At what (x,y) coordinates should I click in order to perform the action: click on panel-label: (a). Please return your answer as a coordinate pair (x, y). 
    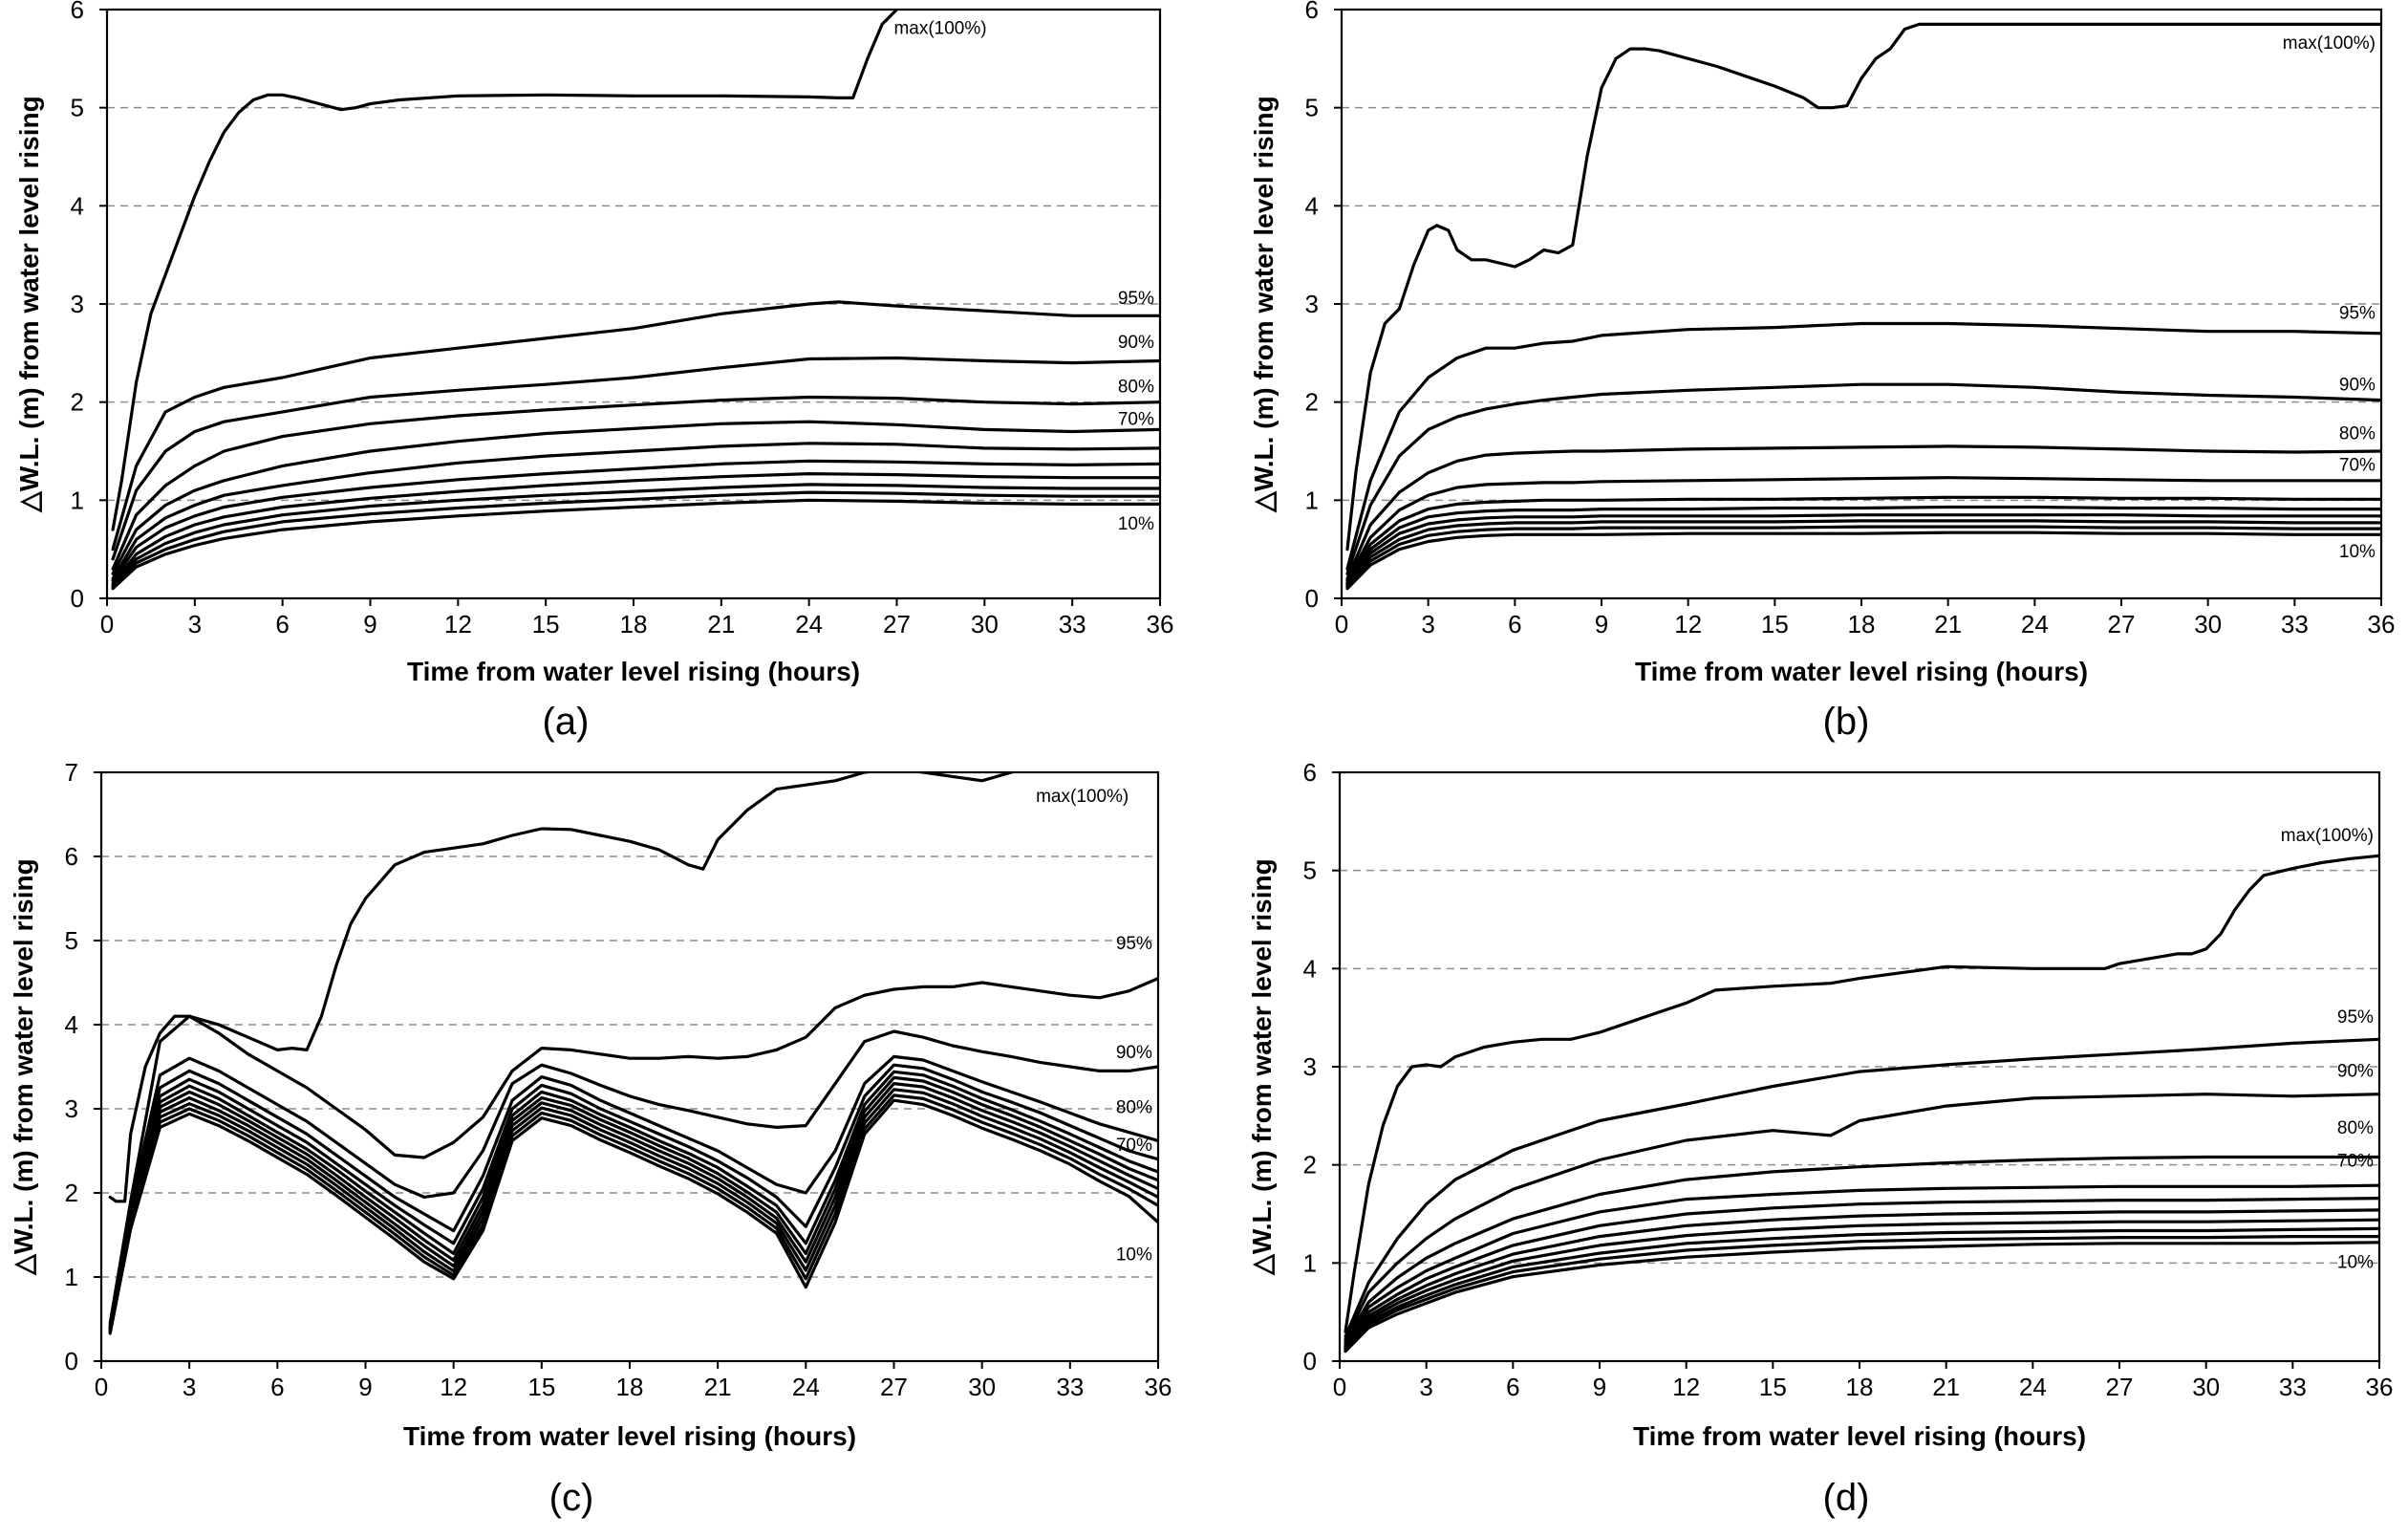
    Looking at the image, I should click on (567, 722).